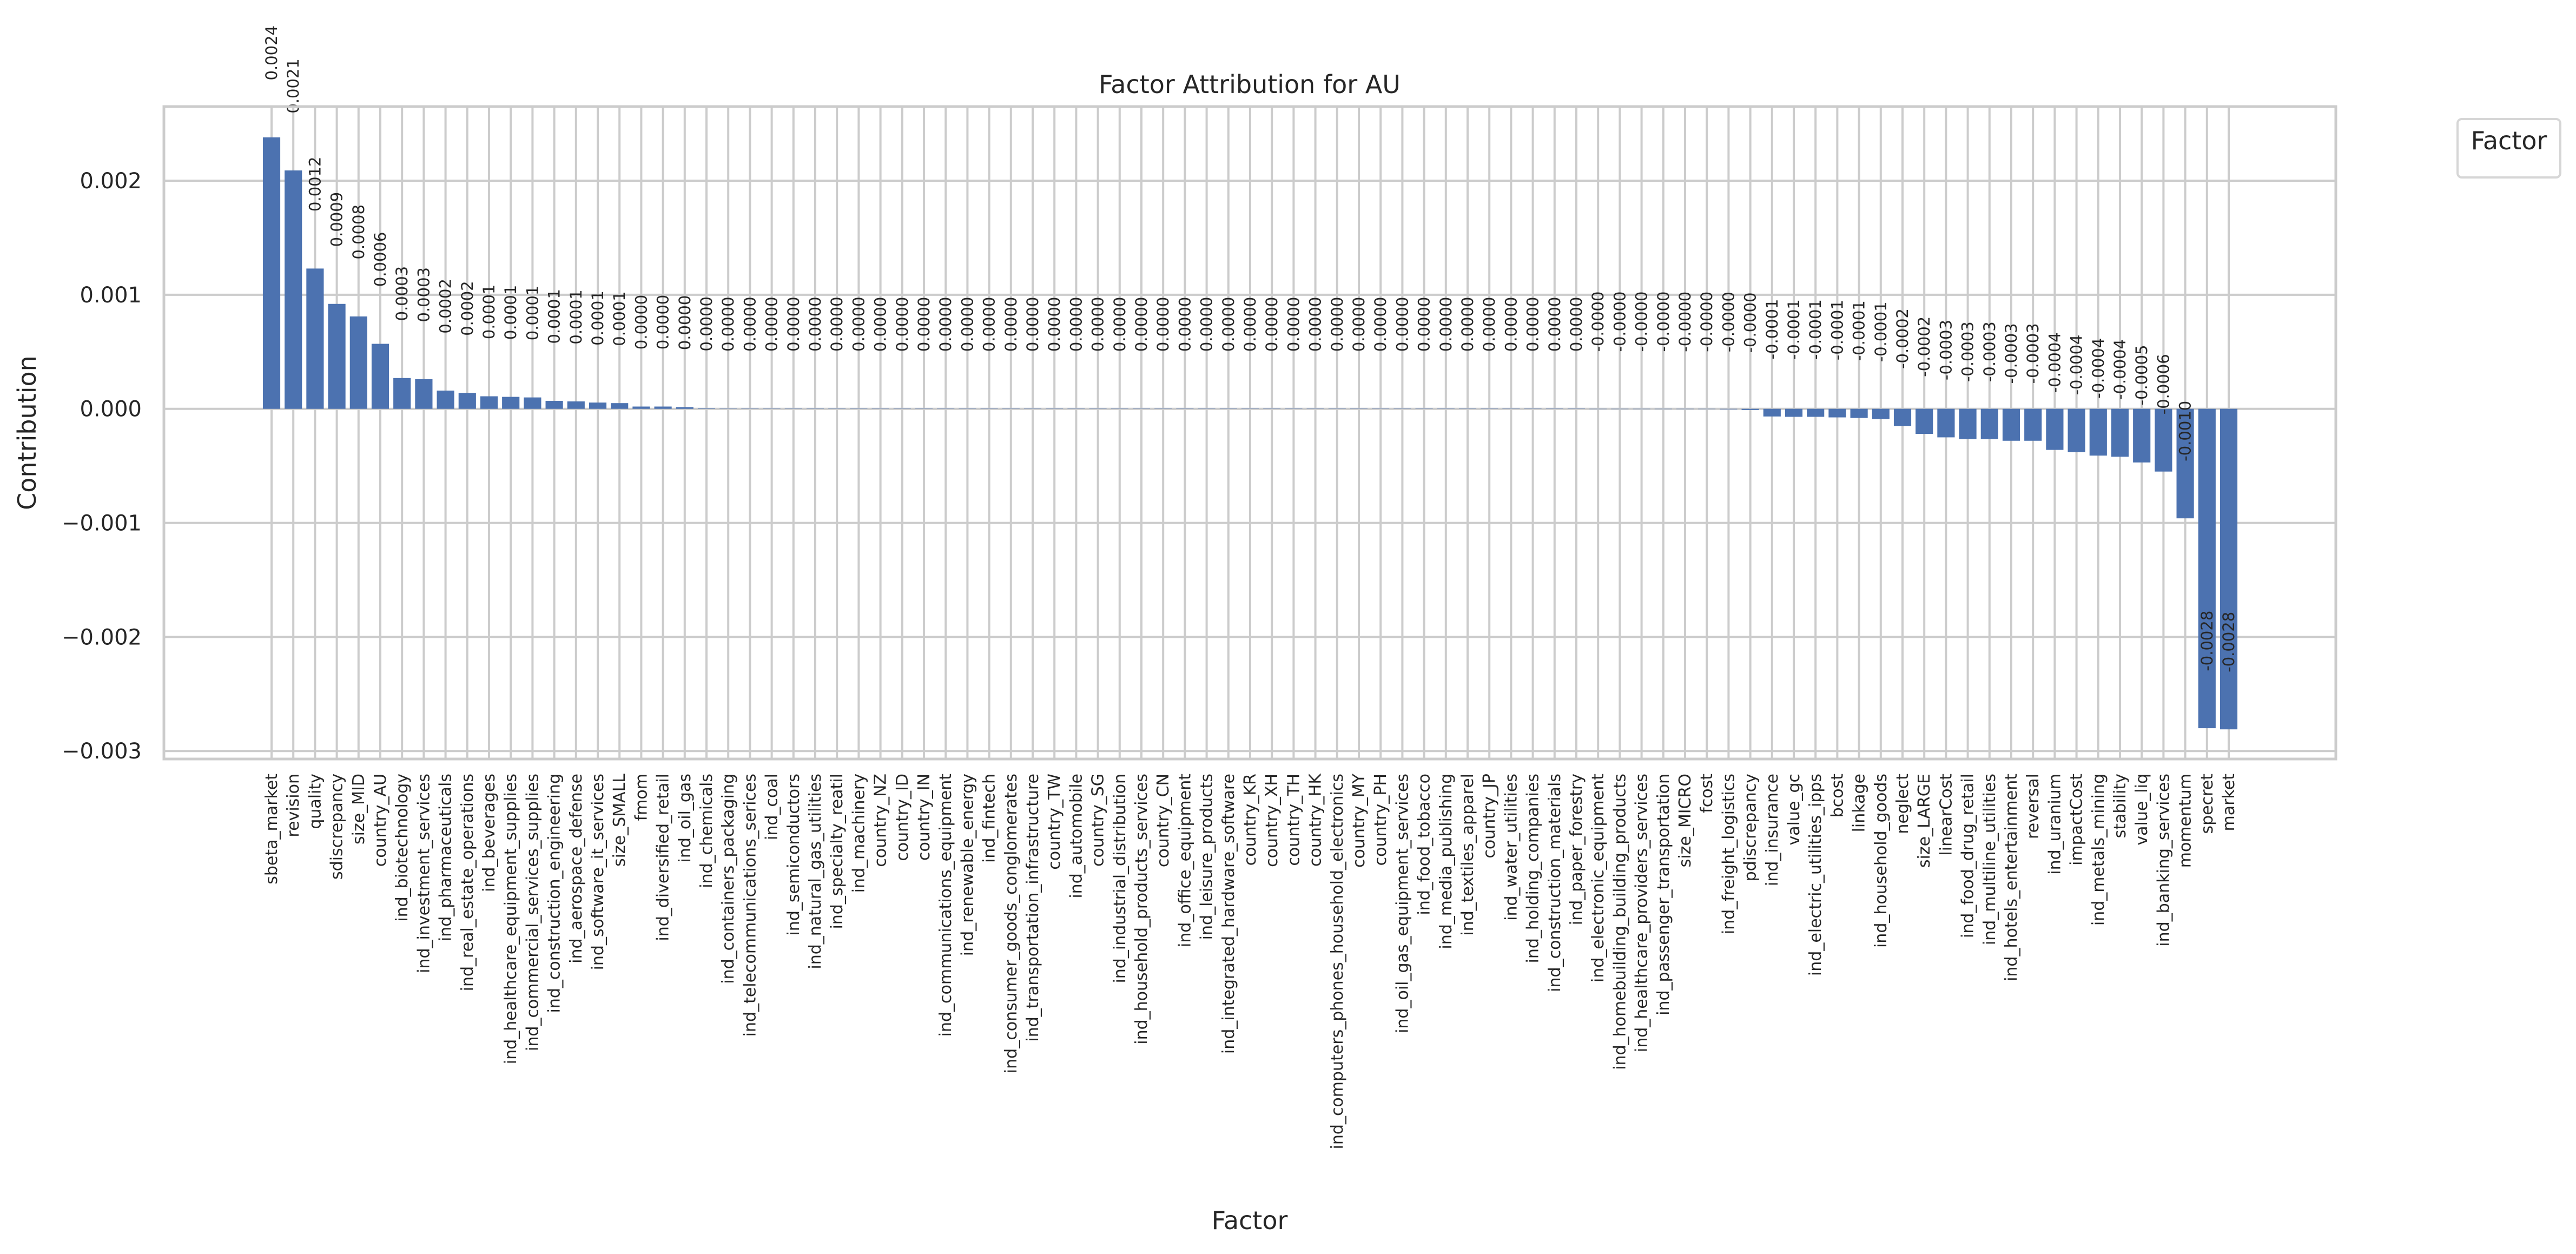 The height and width of the screenshot is (1254, 2576). Describe the element at coordinates (1119, 409) in the screenshot. I see `bar-ind_industrial_distribution` at that location.